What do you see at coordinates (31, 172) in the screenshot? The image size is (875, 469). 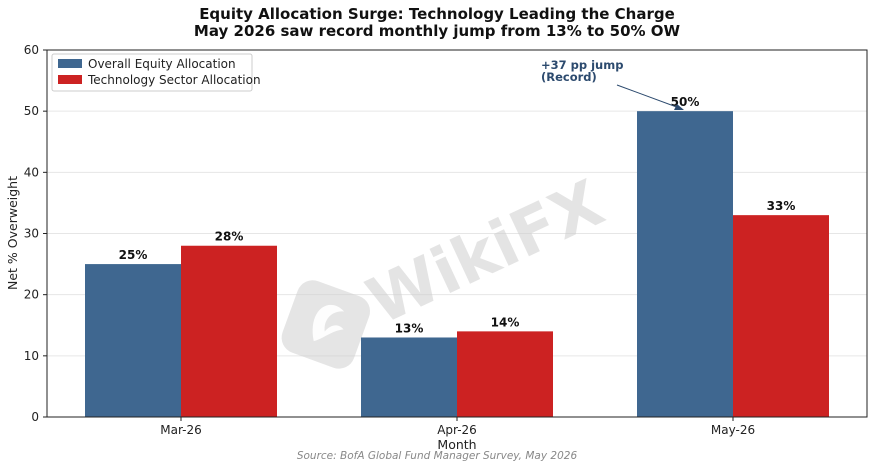 I see `y-tick-label: 40` at bounding box center [31, 172].